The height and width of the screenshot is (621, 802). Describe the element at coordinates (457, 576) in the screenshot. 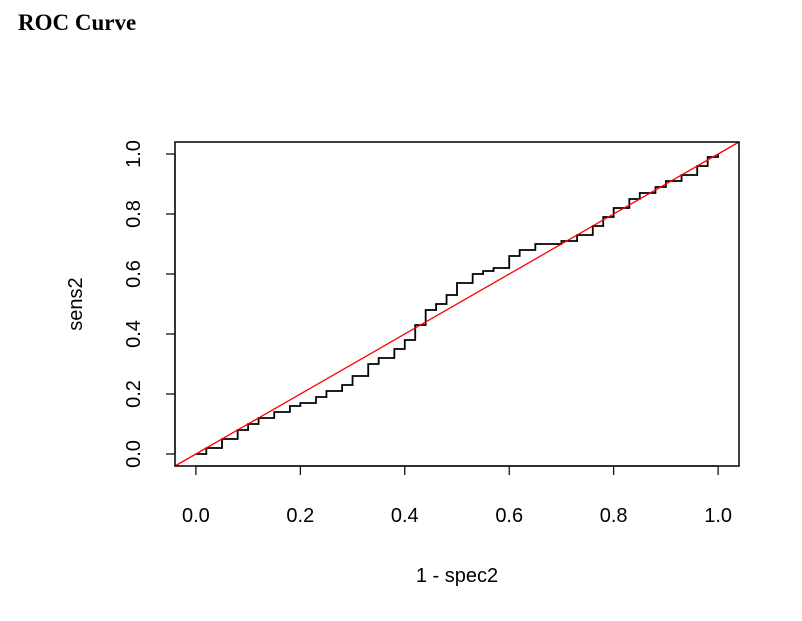

I see `x-axis-label: 1 - spec2` at that location.